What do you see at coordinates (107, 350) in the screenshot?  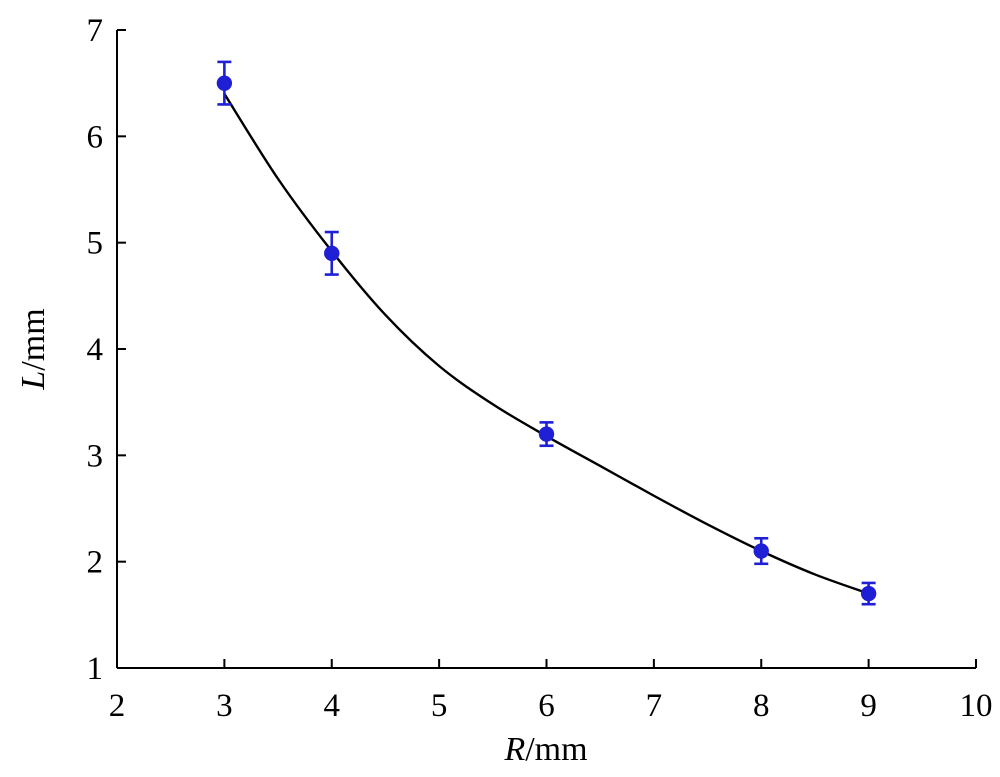 I see `y-axis-ticks: 1 2 3 4 5 6 7` at bounding box center [107, 350].